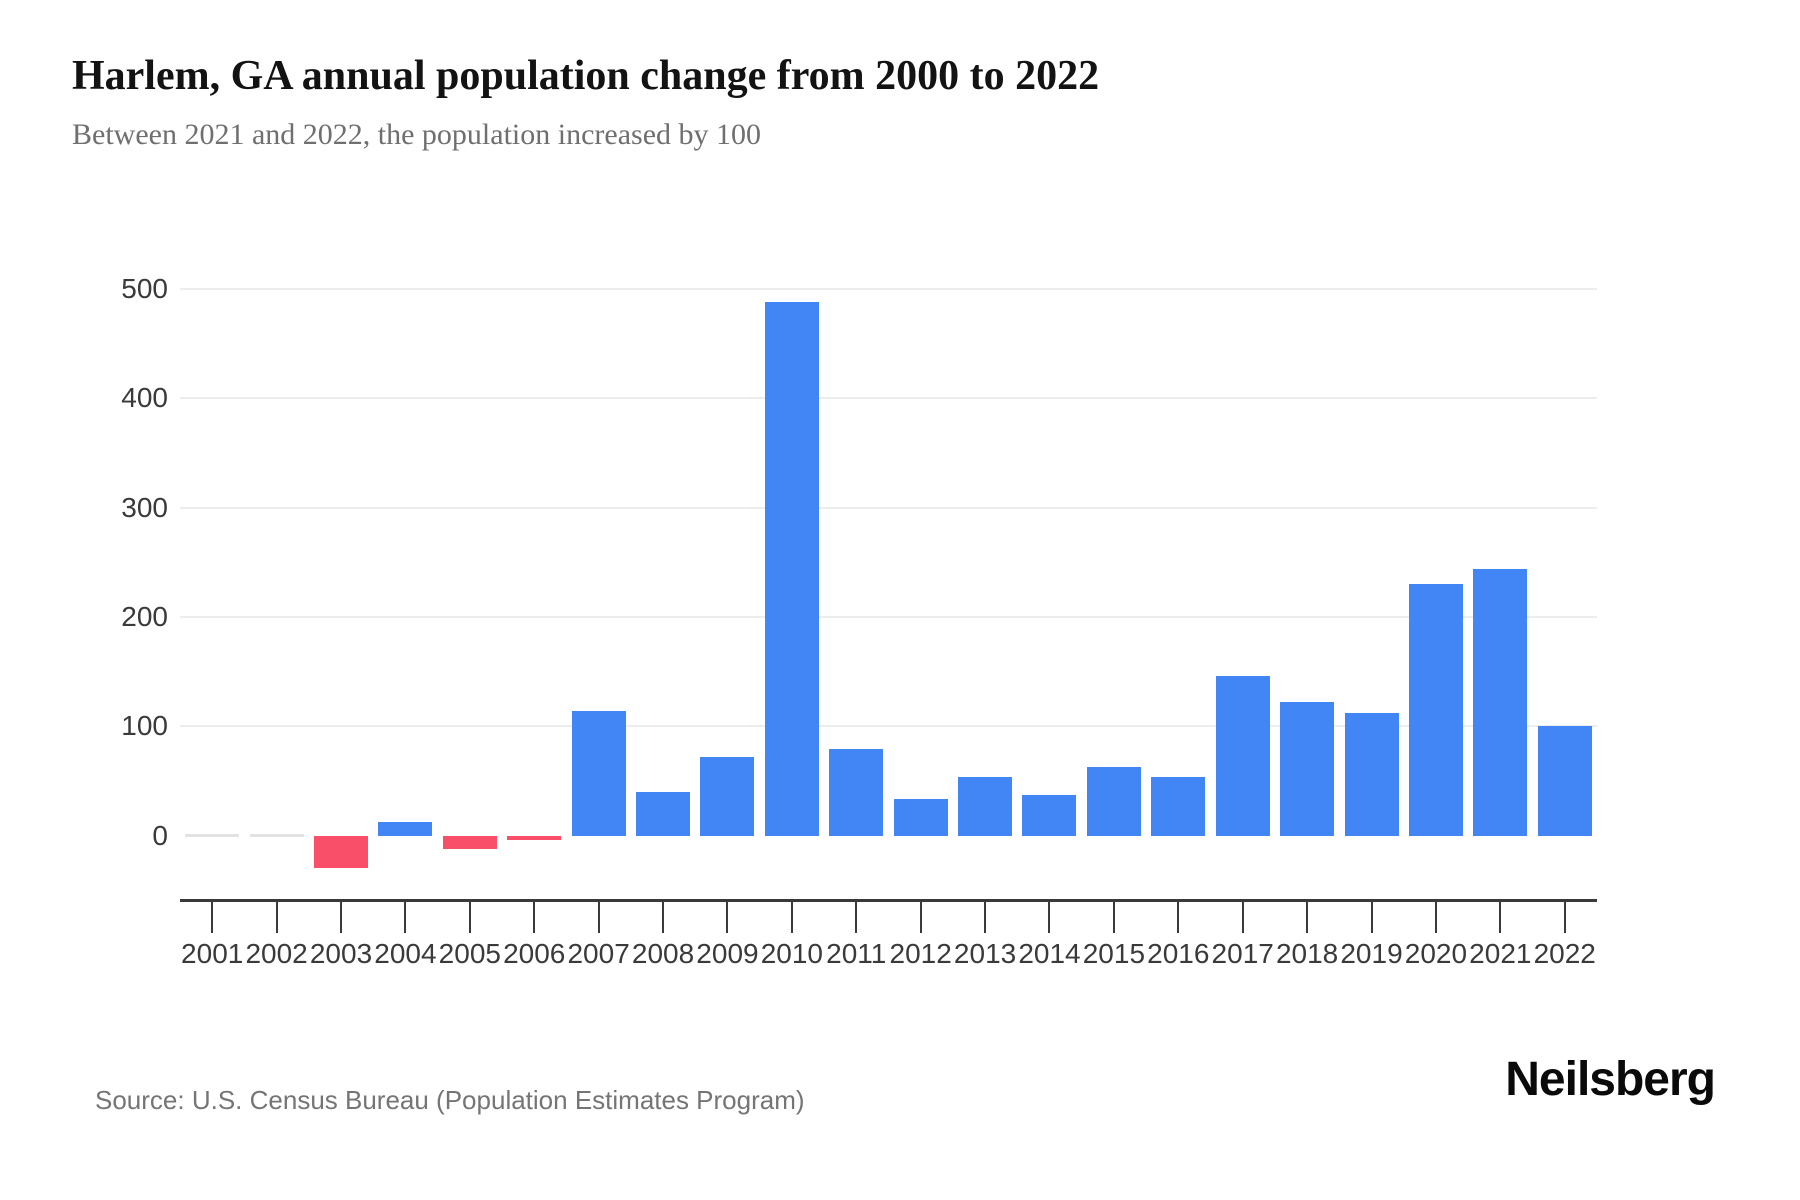 This screenshot has width=1800, height=1200. I want to click on x-tick-slot-2014, so click(1049, 917).